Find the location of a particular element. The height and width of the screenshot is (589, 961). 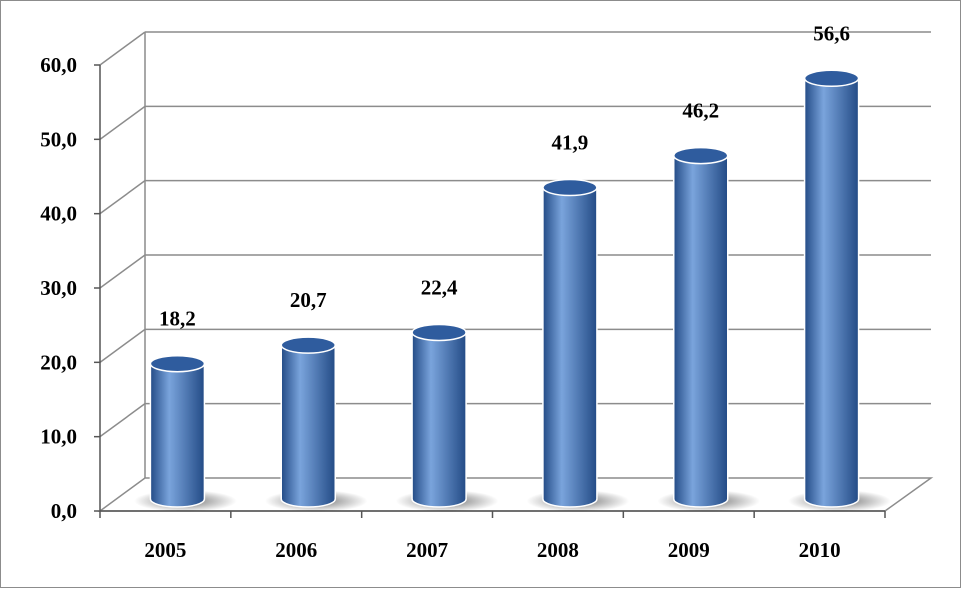

x-tick-label: 2007 is located at coordinates (427, 550).